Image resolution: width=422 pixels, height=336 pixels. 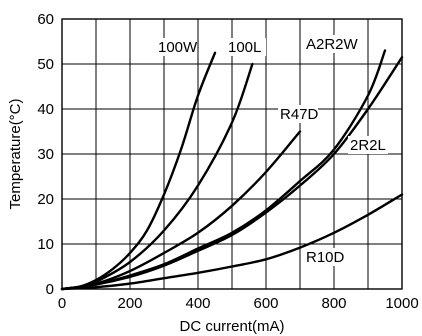 I want to click on x-tick-label: 400, so click(x=197, y=303).